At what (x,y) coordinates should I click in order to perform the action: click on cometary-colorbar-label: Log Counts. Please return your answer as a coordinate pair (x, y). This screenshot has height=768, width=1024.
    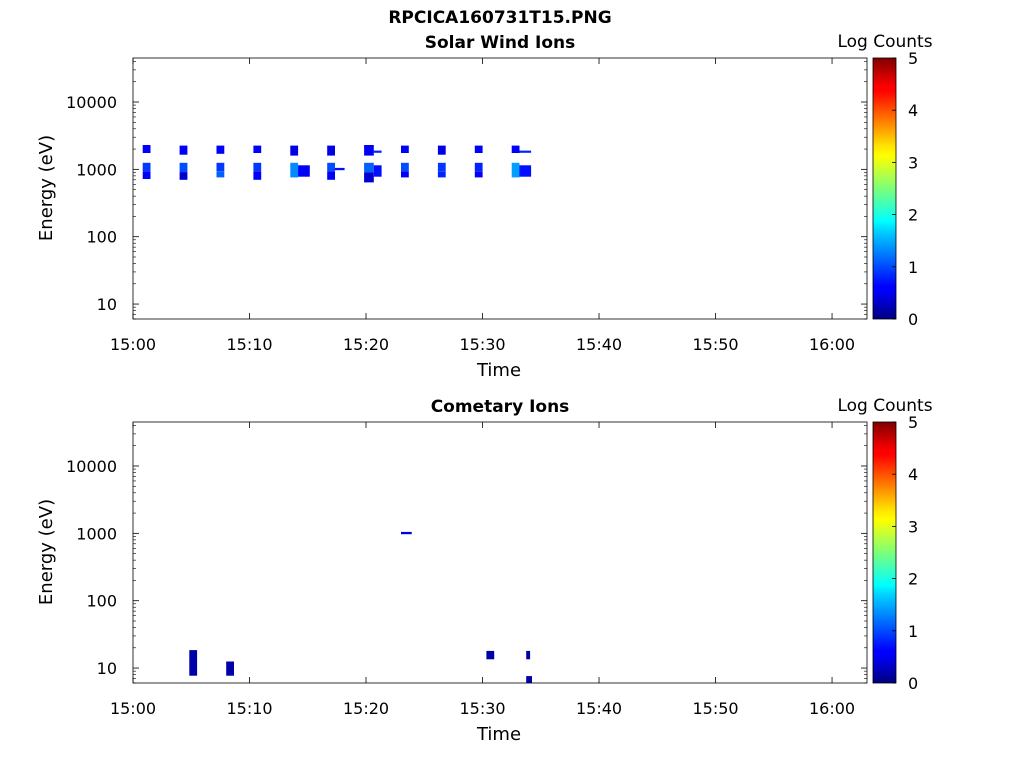
    Looking at the image, I should click on (884, 406).